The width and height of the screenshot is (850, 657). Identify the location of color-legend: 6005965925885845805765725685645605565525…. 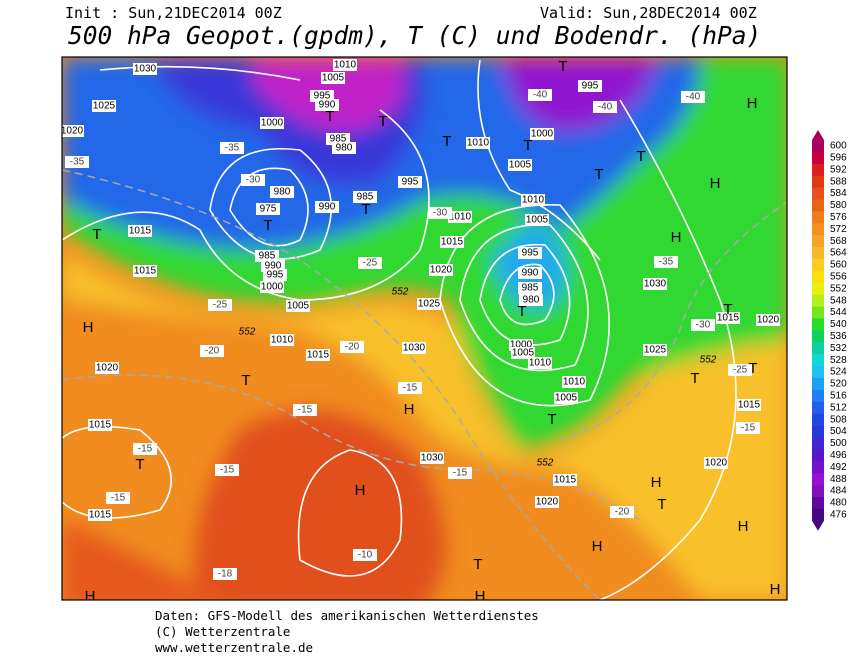
(829, 330).